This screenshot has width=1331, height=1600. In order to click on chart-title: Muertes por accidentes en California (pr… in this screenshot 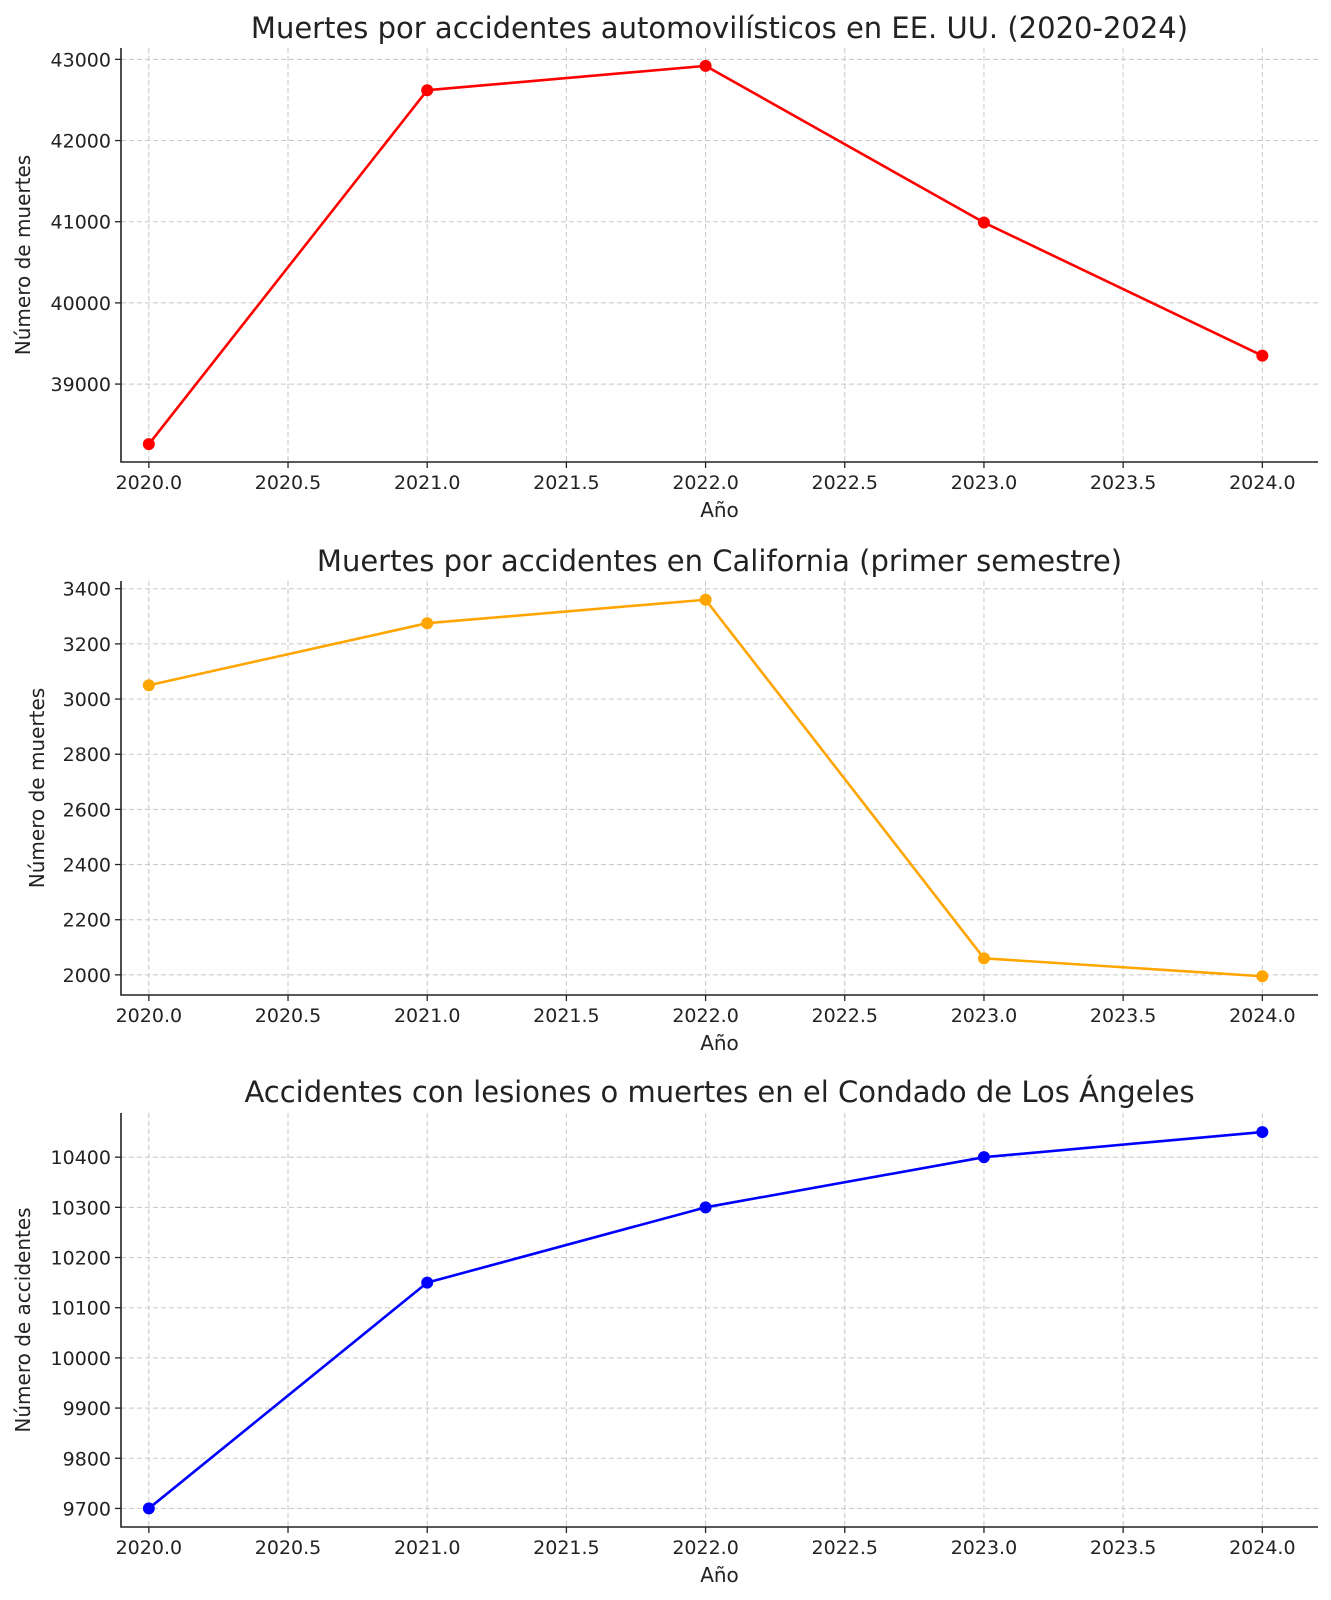, I will do `click(719, 561)`.